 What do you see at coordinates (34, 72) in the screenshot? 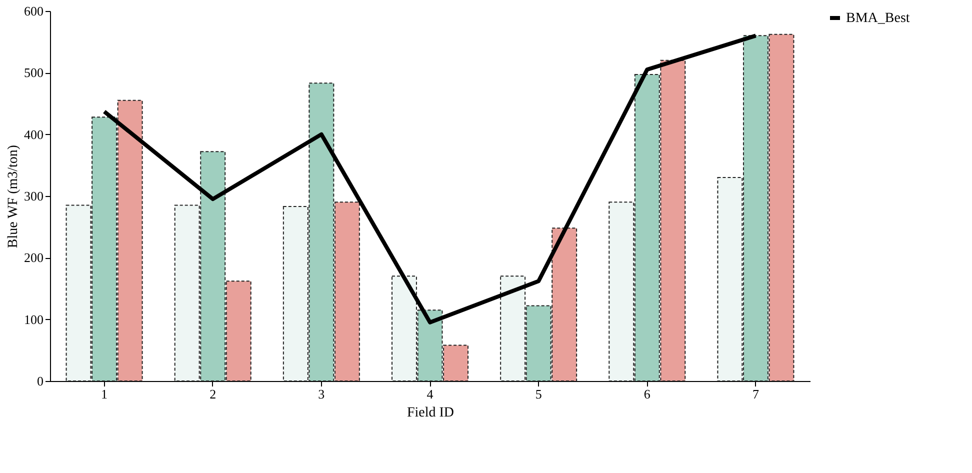
I see `y-tick-label: 500` at bounding box center [34, 72].